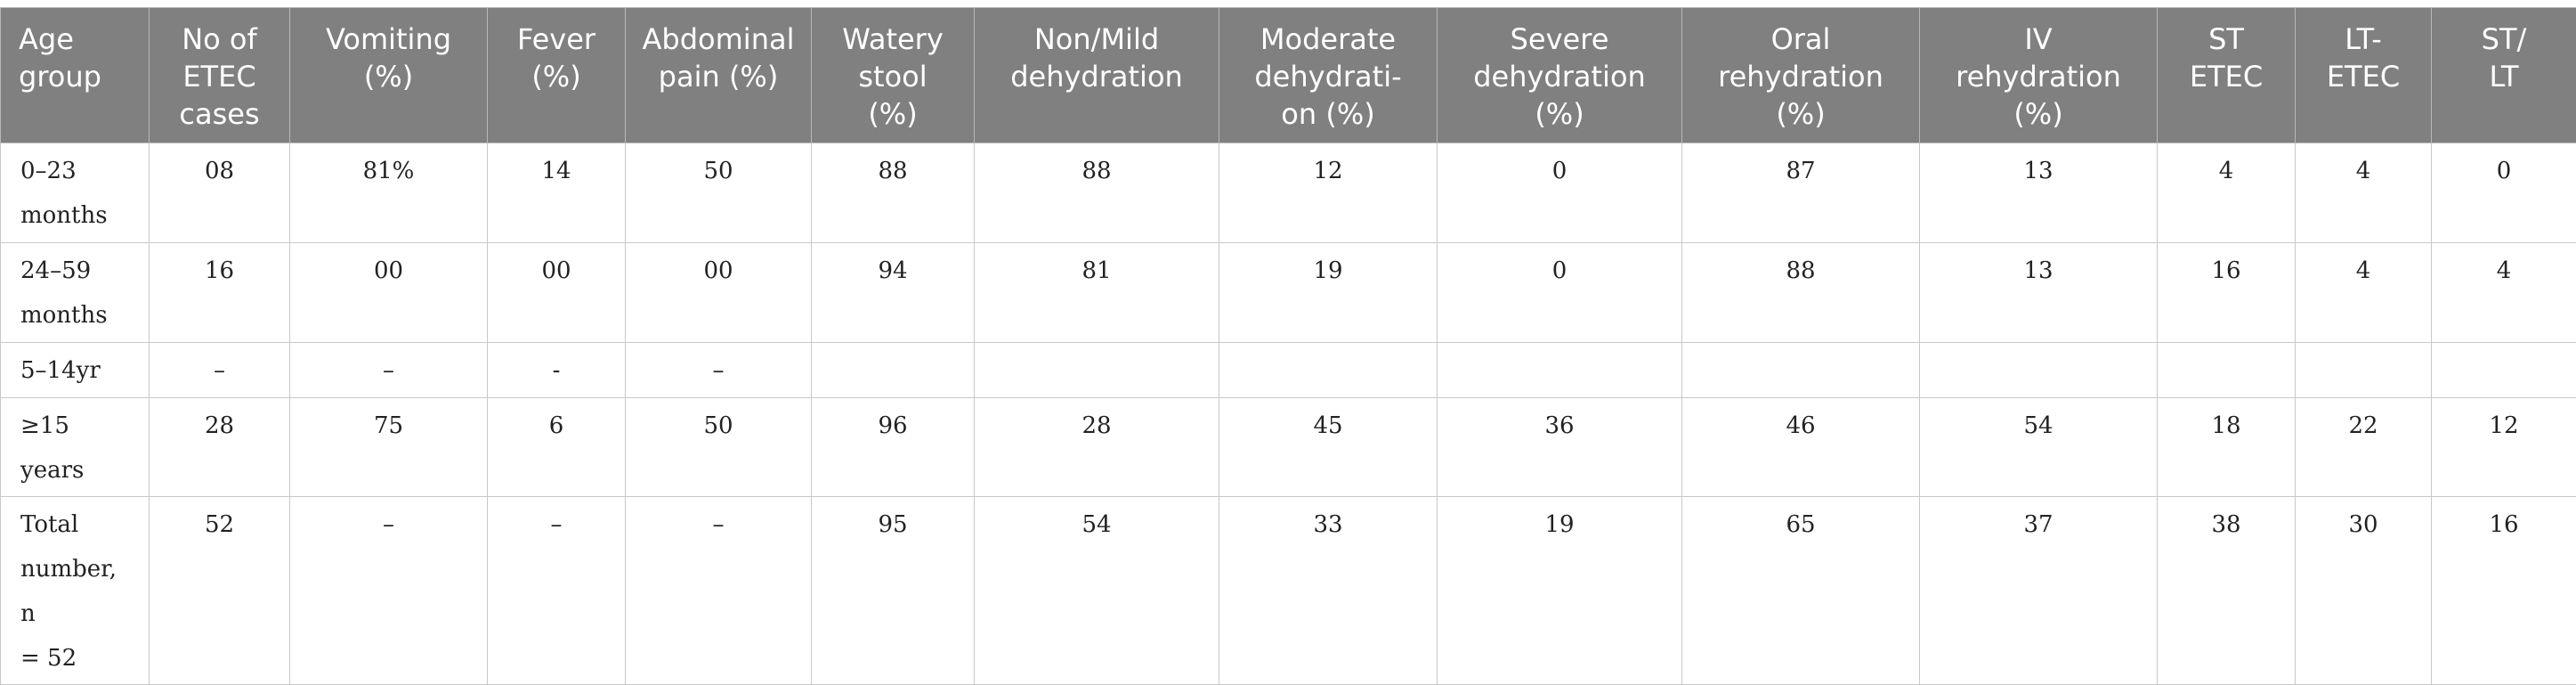  What do you see at coordinates (2504, 293) in the screenshot?
I see `table-cell: 4` at bounding box center [2504, 293].